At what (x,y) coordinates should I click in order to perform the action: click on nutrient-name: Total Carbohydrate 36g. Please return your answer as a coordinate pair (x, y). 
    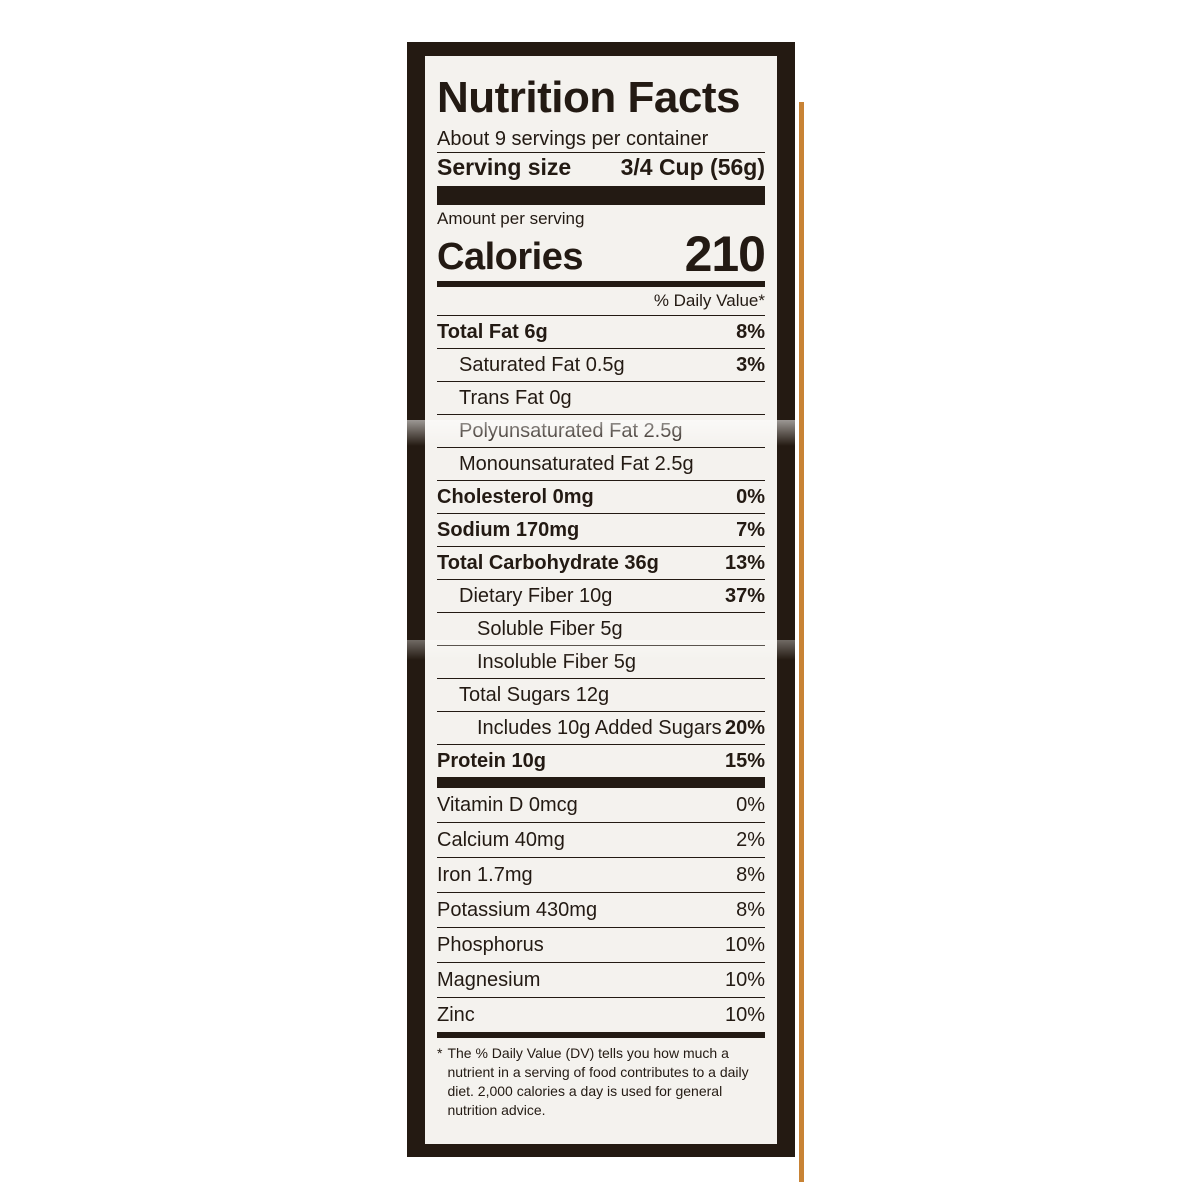
    Looking at the image, I should click on (548, 563).